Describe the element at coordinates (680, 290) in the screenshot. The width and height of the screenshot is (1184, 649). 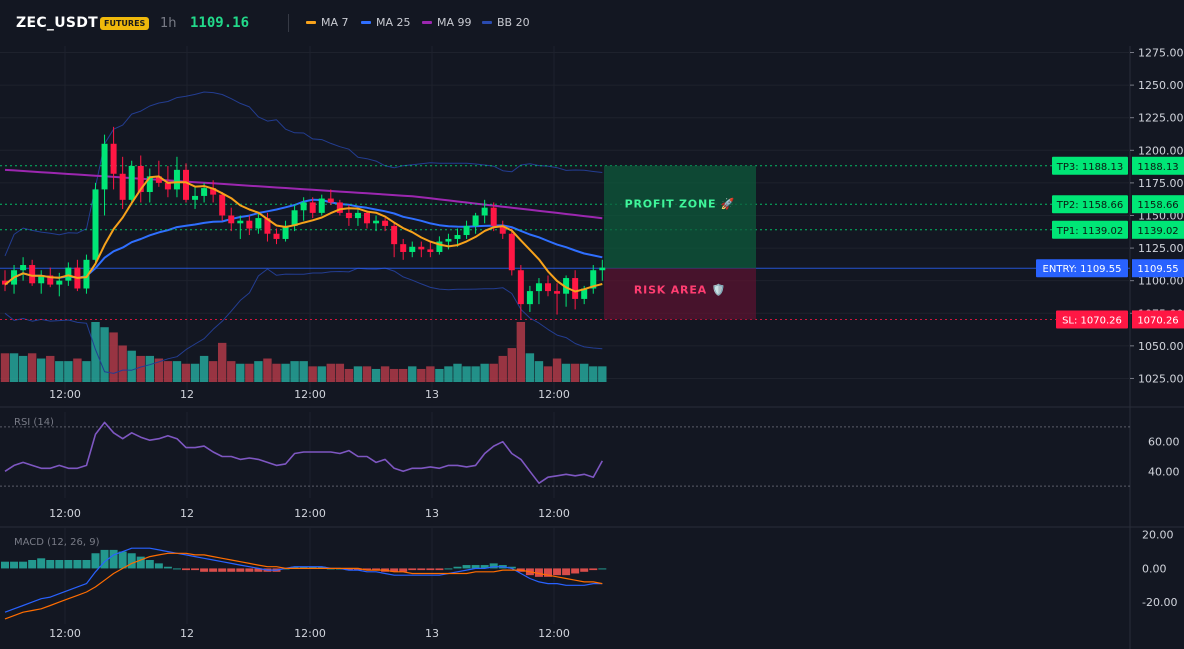
I see `risk-zone-label: RISK AREA 🛡️` at that location.